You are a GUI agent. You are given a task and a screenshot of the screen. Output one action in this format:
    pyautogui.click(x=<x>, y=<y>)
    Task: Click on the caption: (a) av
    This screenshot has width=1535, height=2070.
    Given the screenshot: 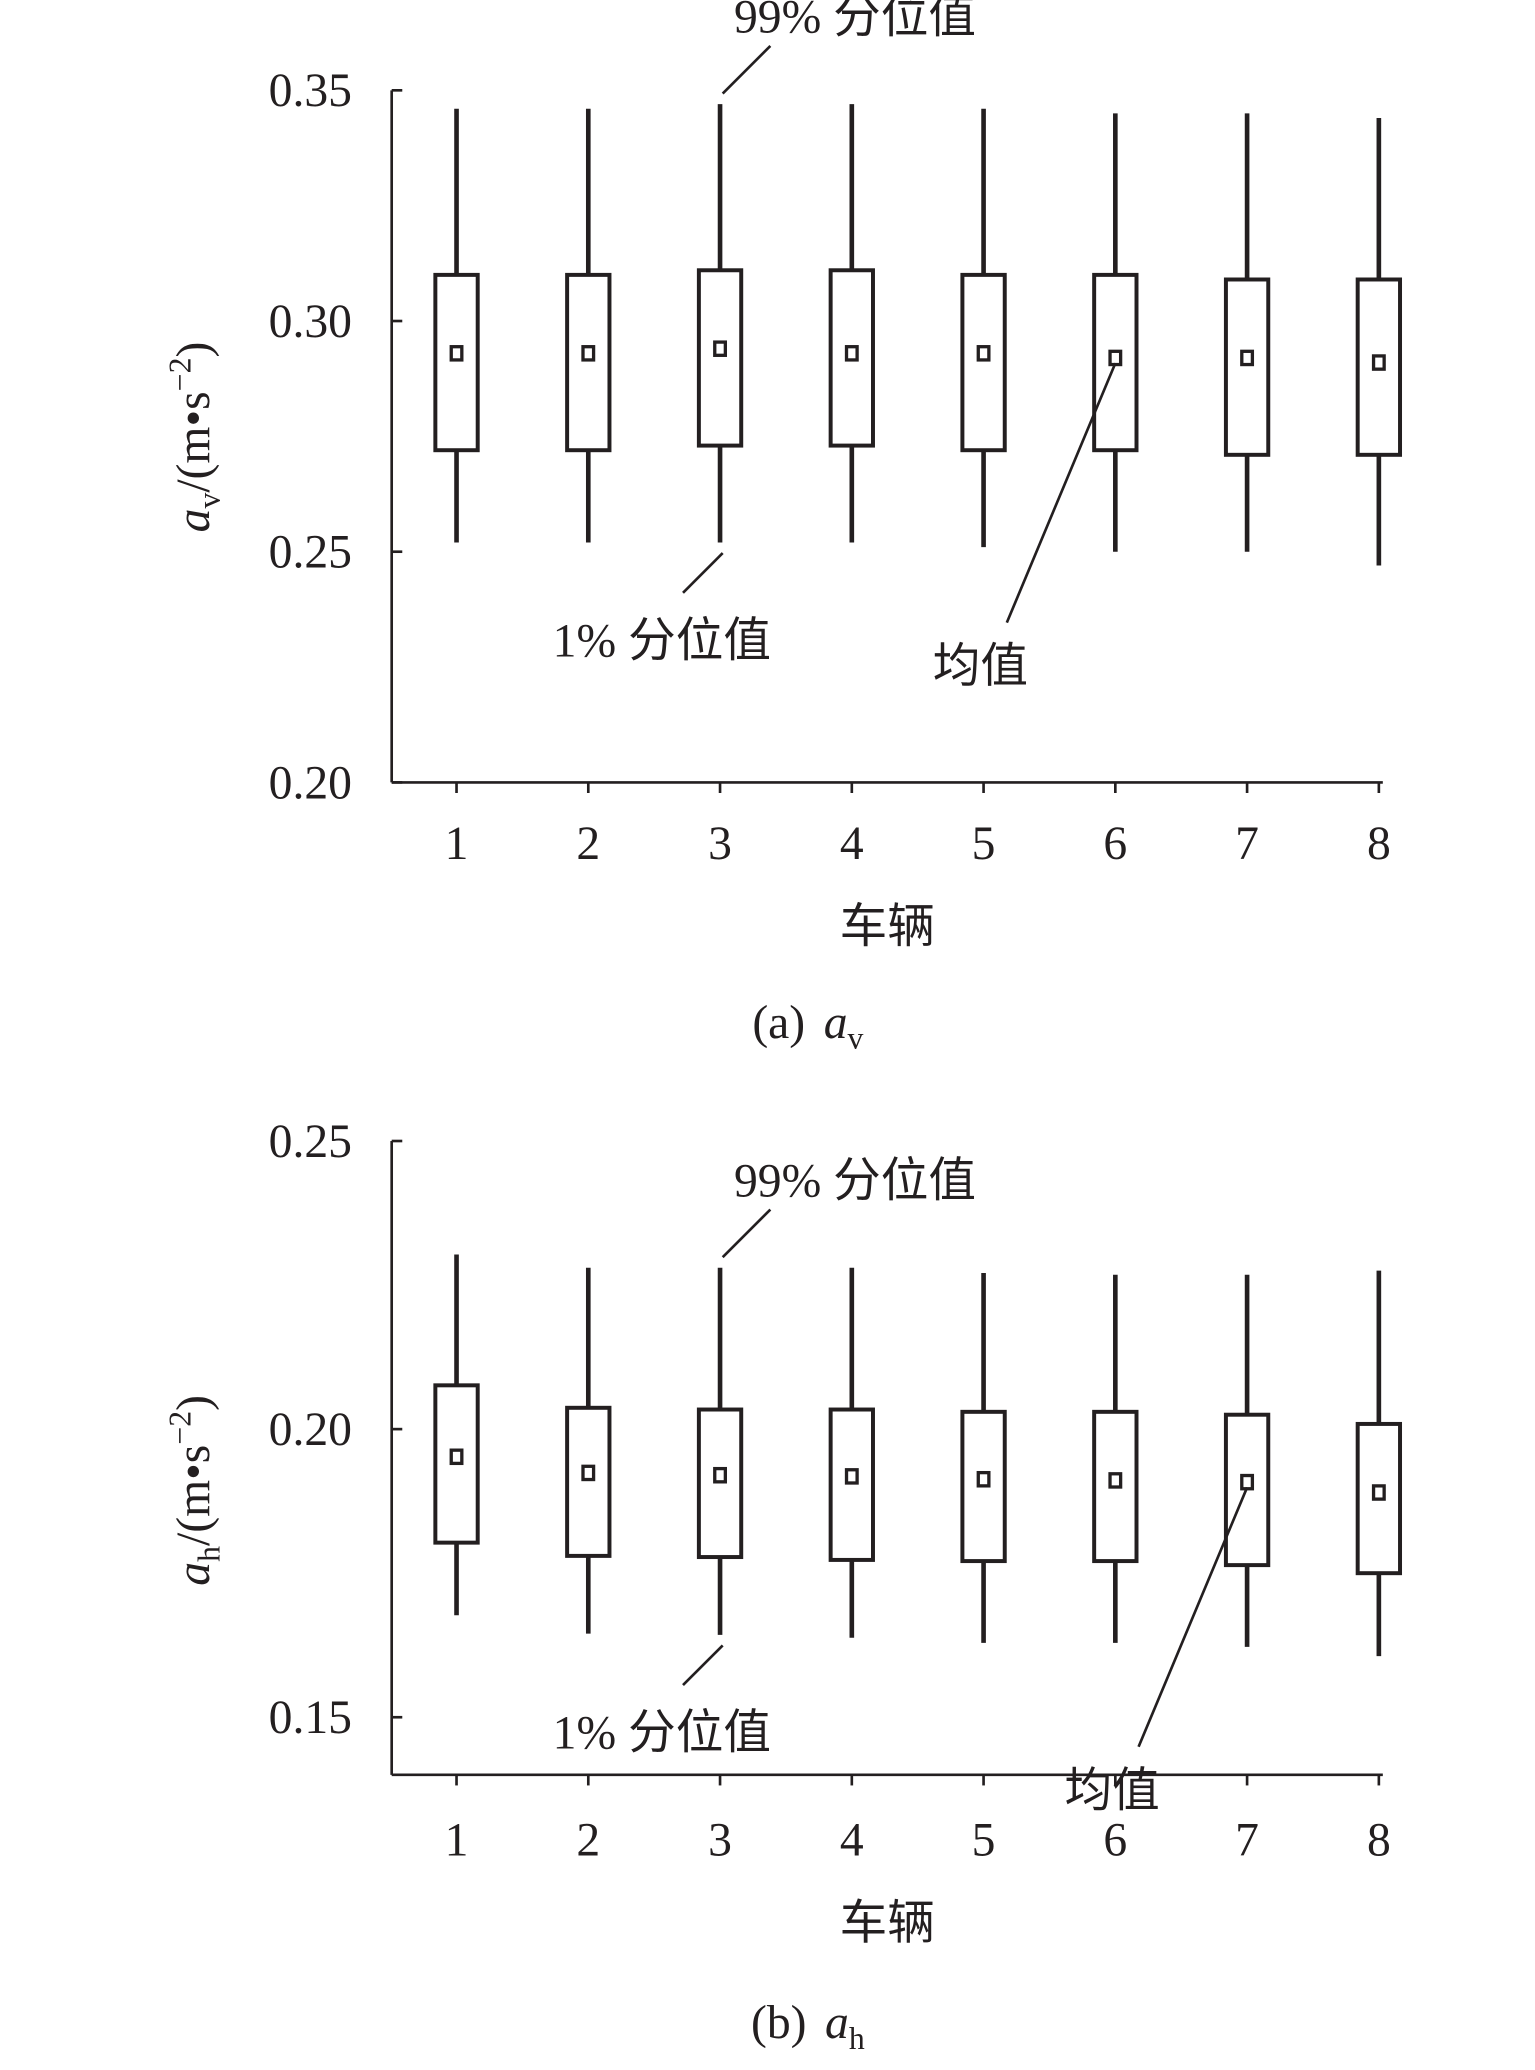 What is the action you would take?
    pyautogui.click(x=807, y=1026)
    